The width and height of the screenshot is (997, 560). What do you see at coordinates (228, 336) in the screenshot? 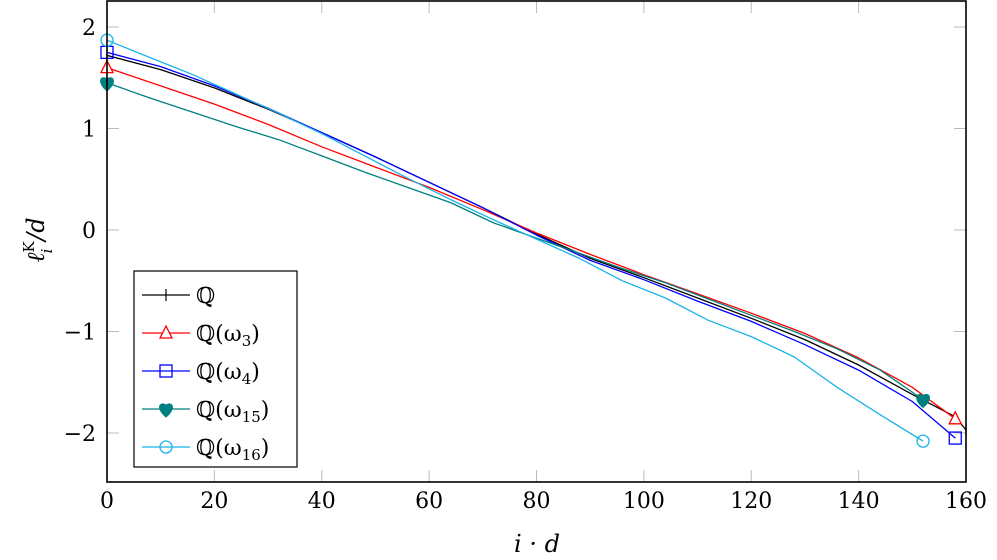
I see `legend-label: ℚ(ω3)` at bounding box center [228, 336].